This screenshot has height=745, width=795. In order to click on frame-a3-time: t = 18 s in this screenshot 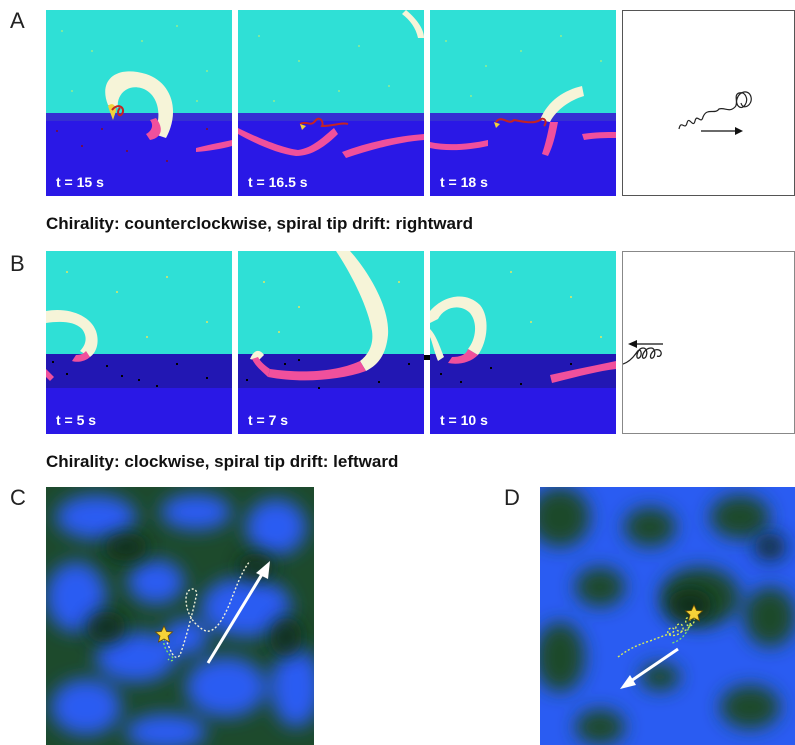, I will do `click(464, 182)`.